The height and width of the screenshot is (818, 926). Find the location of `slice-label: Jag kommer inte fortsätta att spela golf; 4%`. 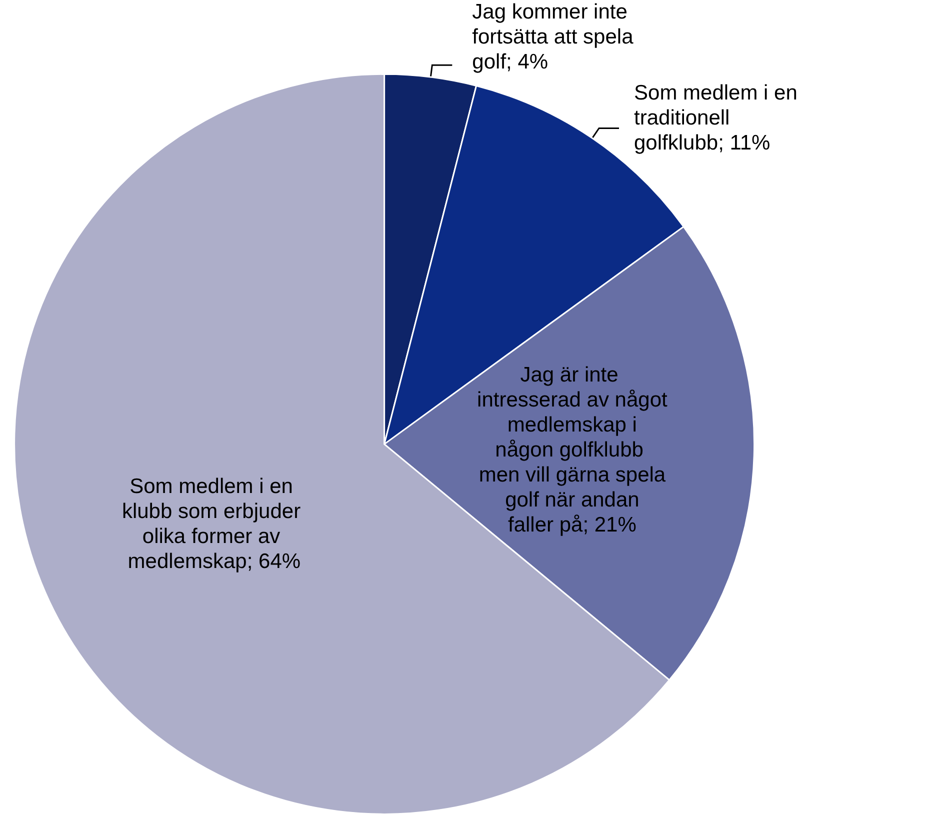

slice-label: Jag kommer inte fortsätta att spela golf; 4% is located at coordinates (556, 37).